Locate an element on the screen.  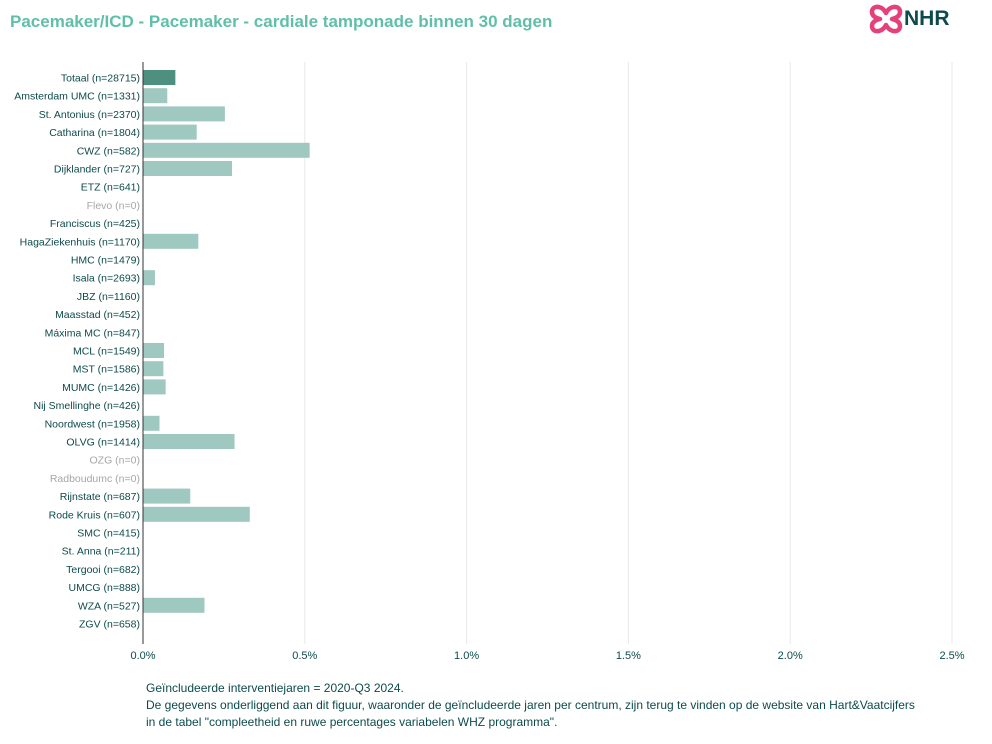
category-label: Dijklander (n=727) is located at coordinates (97, 170).